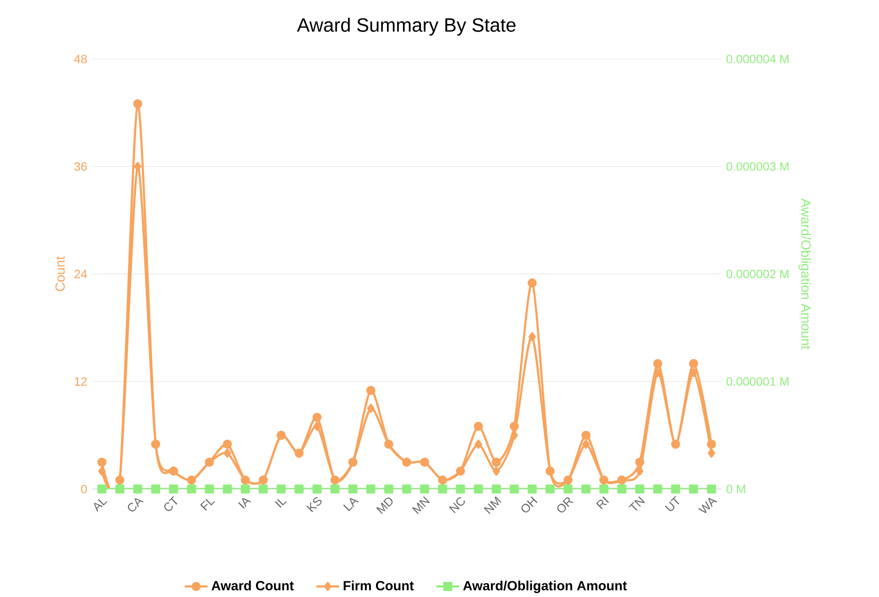 The width and height of the screenshot is (879, 597). I want to click on y2-tick-label: 0.000001 M, so click(757, 381).